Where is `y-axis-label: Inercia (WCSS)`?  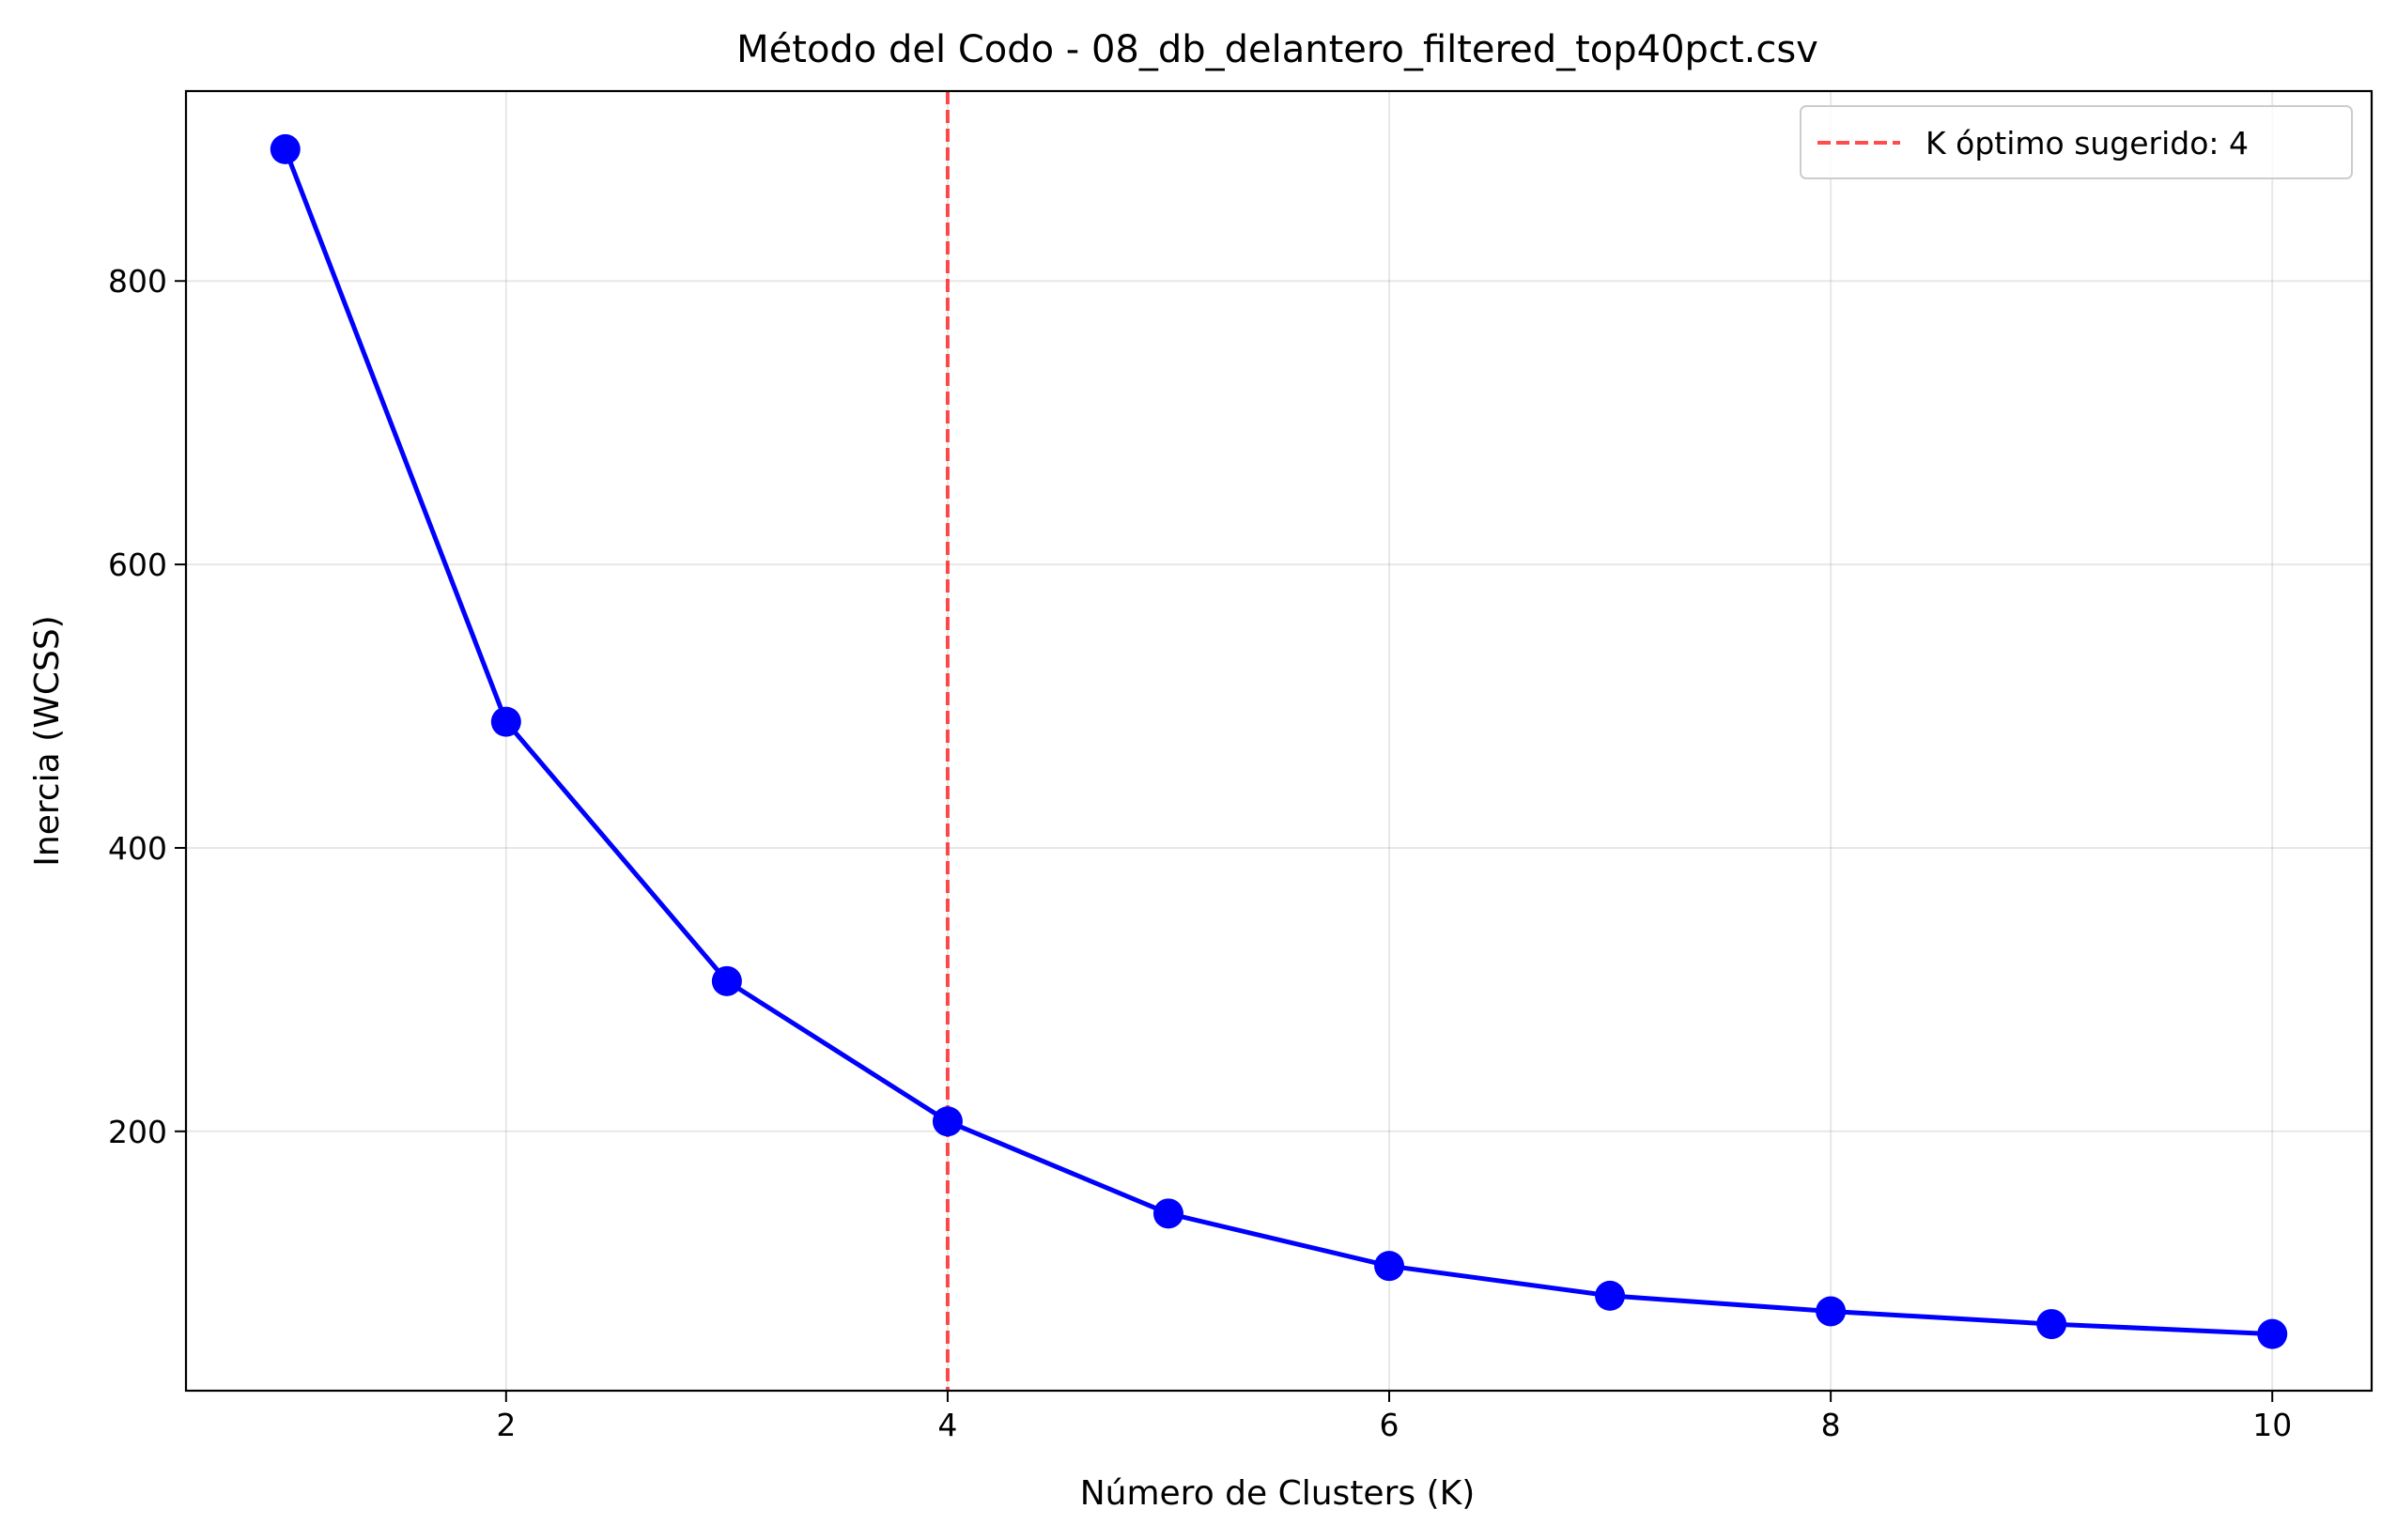
y-axis-label: Inercia (WCSS) is located at coordinates (48, 740).